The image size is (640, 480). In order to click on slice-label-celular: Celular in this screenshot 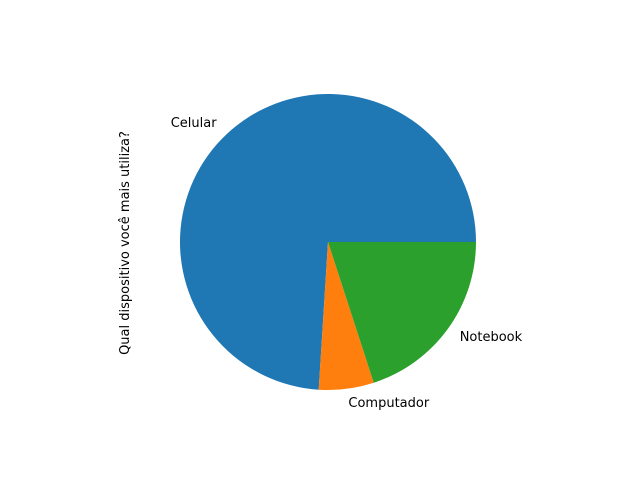, I will do `click(194, 123)`.